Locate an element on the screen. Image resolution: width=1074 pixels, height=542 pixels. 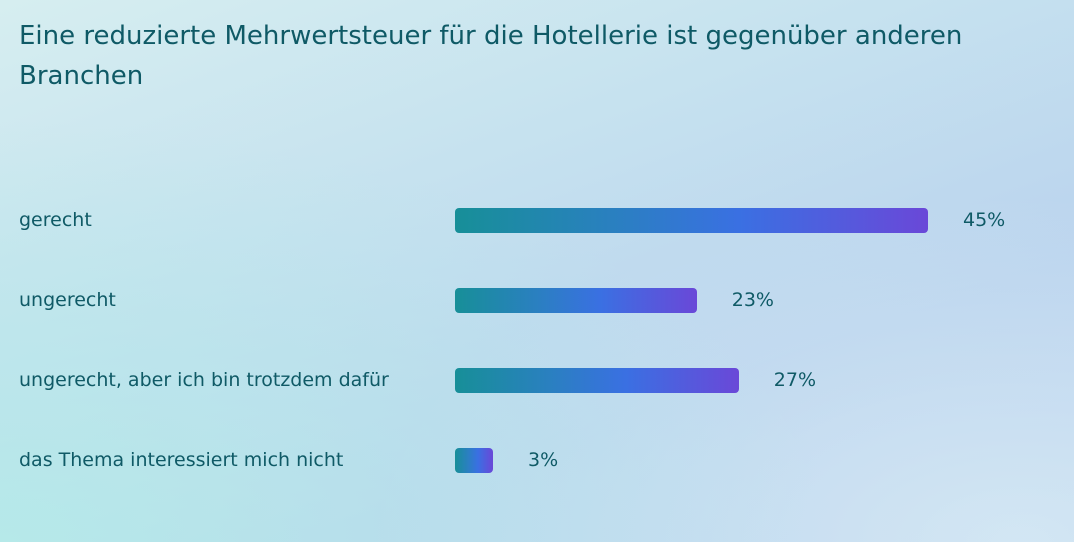
category-label: das Thema interessiert mich nicht is located at coordinates (181, 460).